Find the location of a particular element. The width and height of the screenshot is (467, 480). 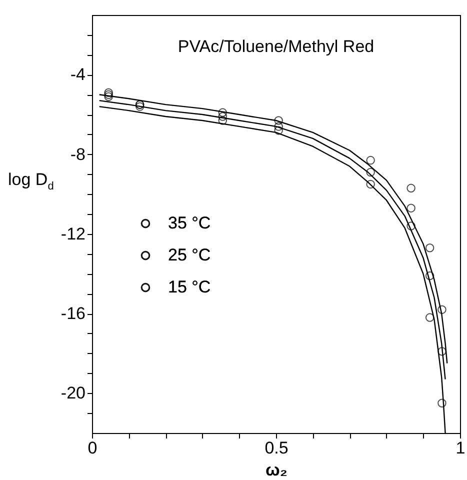

text: PVAc/Toluene/Methyl Red is located at coordinates (276, 46).